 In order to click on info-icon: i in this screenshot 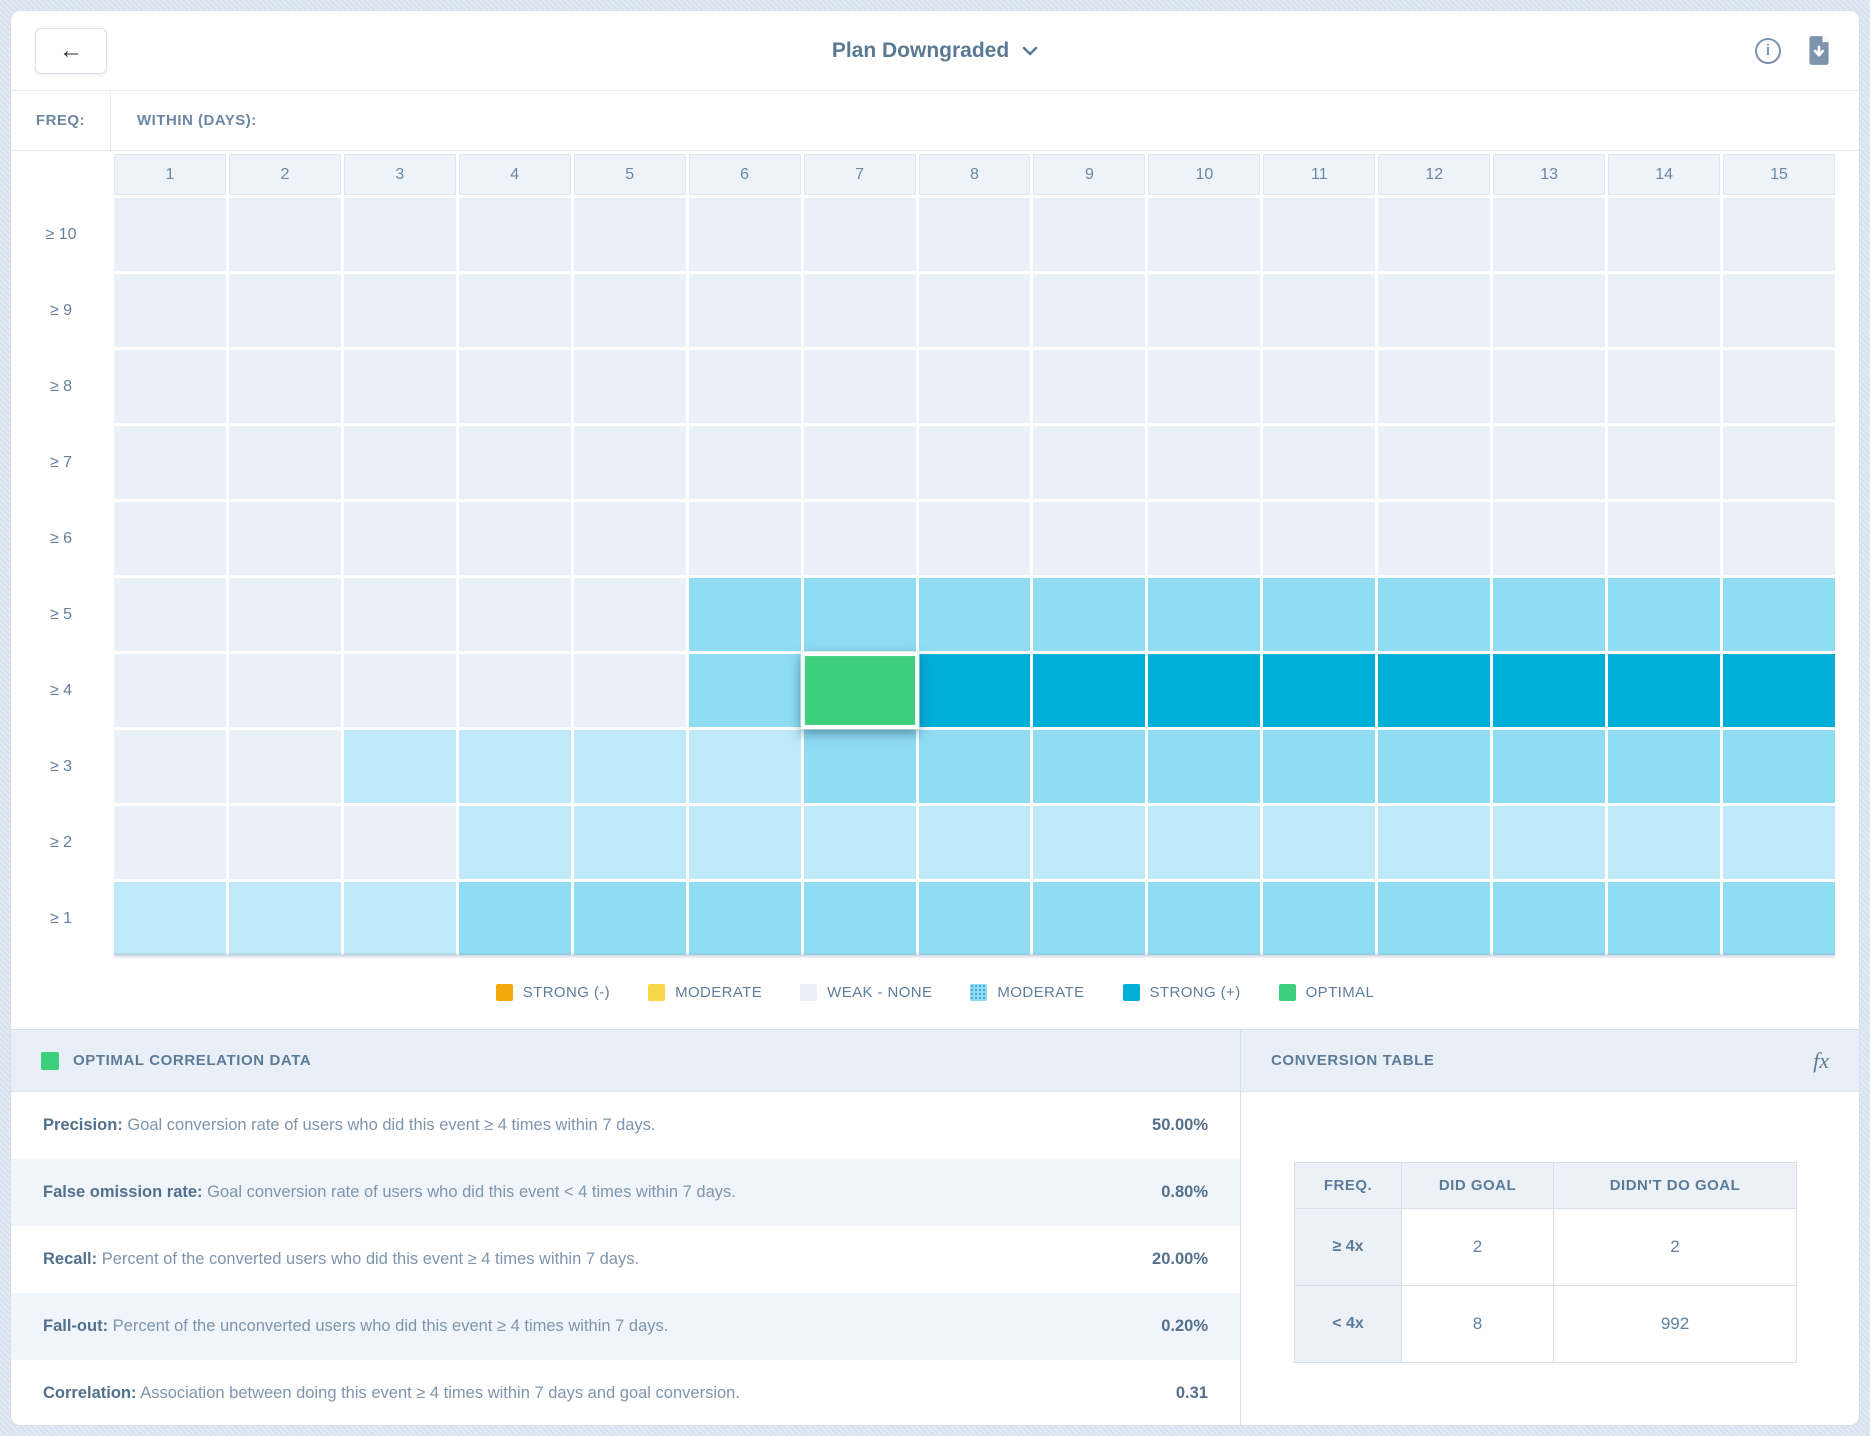, I will do `click(1768, 50)`.